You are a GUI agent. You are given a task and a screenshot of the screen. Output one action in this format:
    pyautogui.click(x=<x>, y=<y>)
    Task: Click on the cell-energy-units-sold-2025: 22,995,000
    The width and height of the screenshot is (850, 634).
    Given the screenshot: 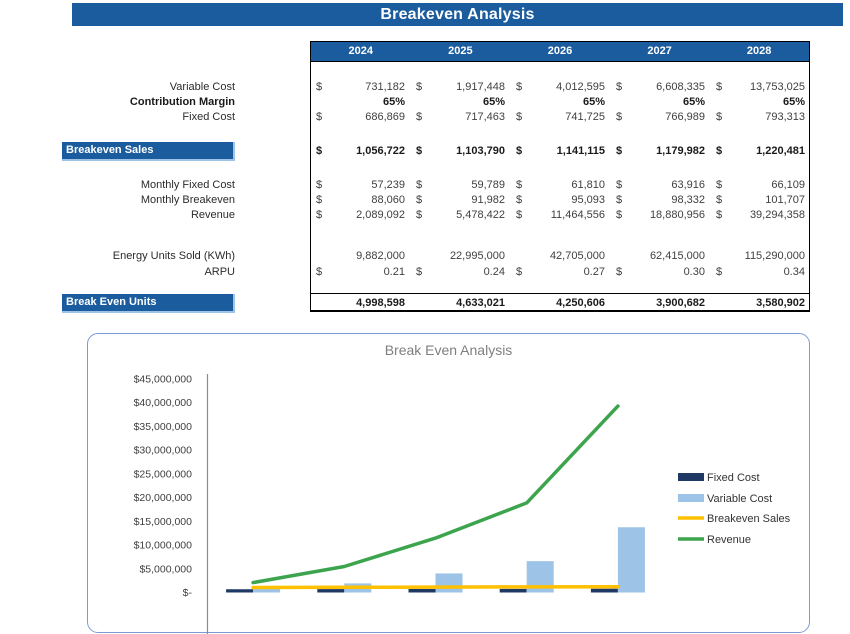 What is the action you would take?
    pyautogui.click(x=460, y=256)
    